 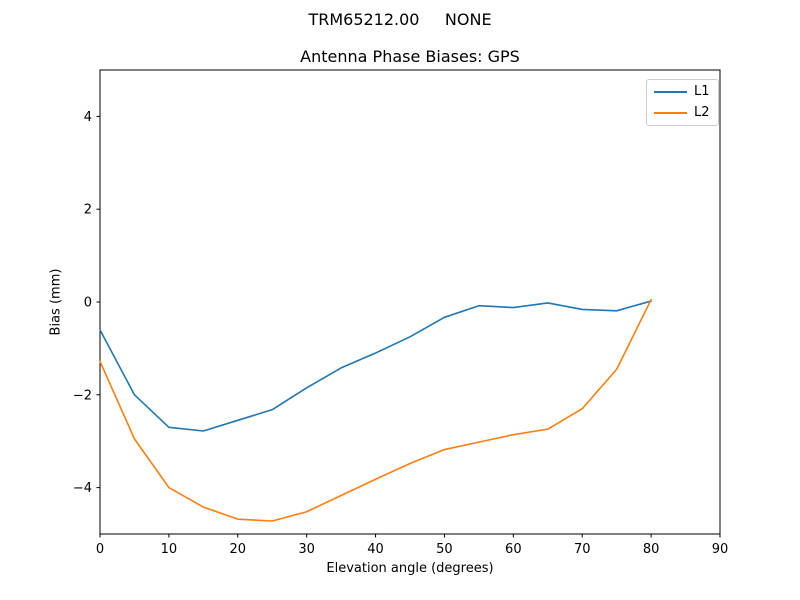 I want to click on axes-title: Antenna Phase Biases: GPS, so click(x=410, y=56).